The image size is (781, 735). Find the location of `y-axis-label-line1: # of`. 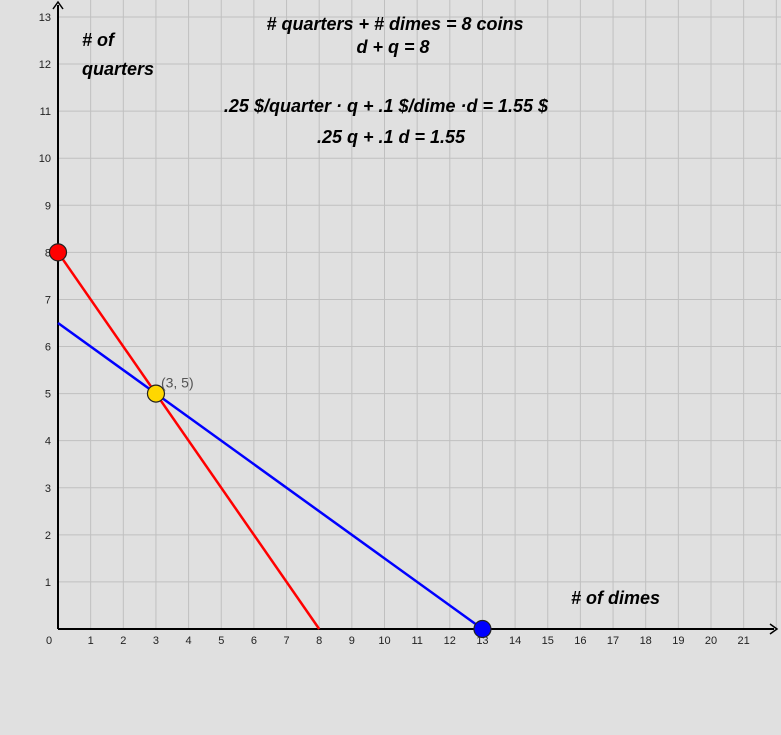

y-axis-label-line1: # of is located at coordinates (99, 40).